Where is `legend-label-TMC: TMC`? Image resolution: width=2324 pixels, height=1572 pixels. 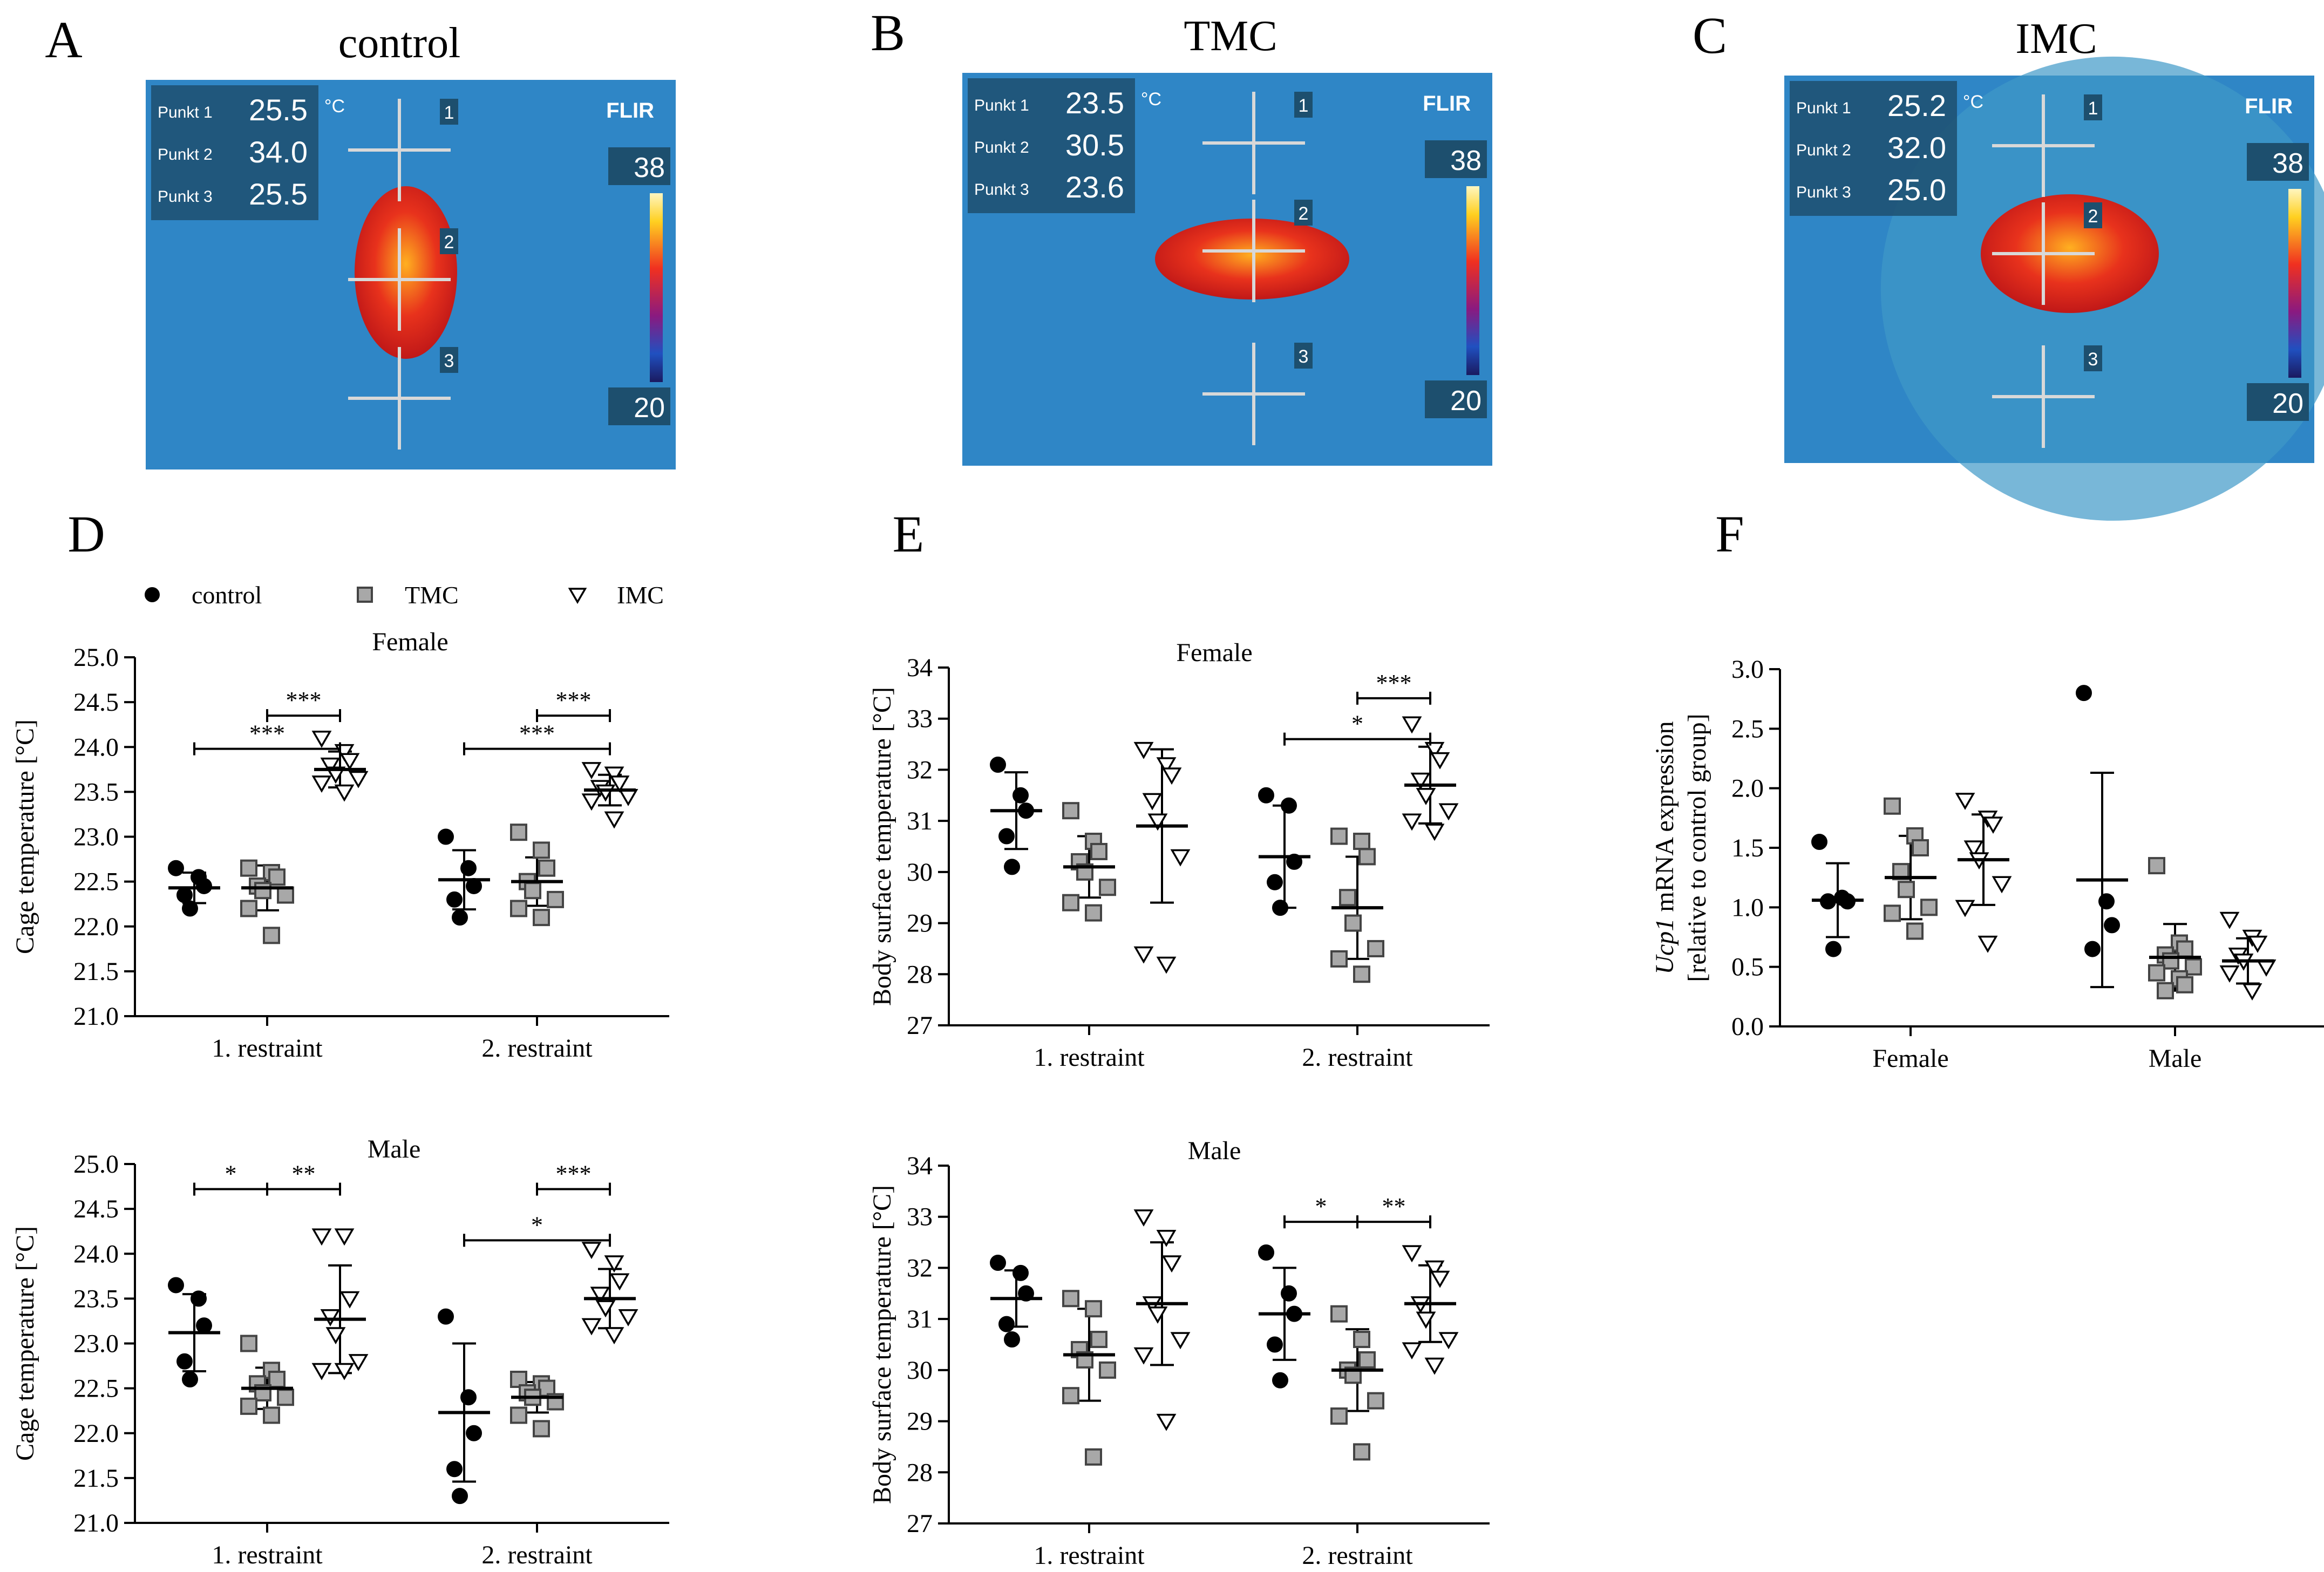
legend-label-TMC: TMC is located at coordinates (432, 595).